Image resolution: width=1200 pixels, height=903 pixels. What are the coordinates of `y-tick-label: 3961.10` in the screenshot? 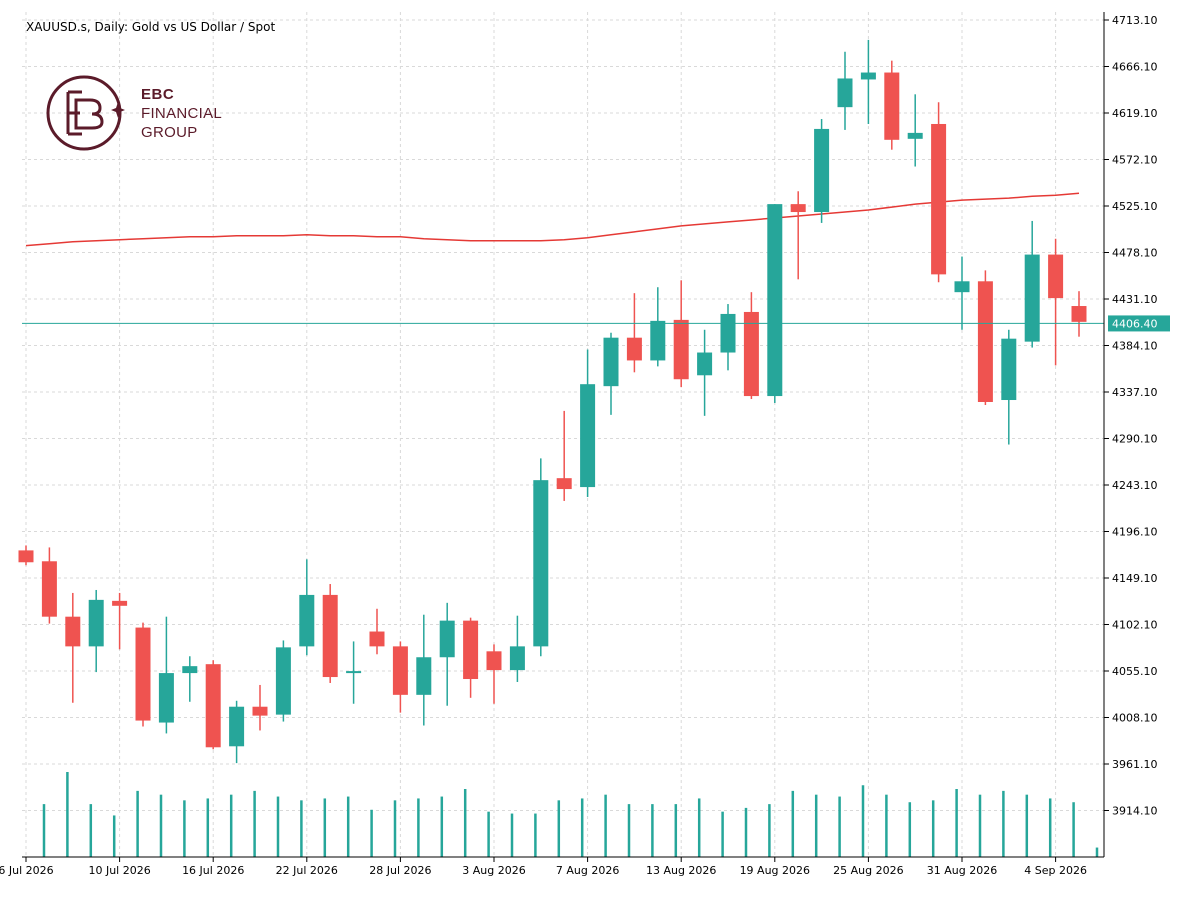 It's located at (1135, 764).